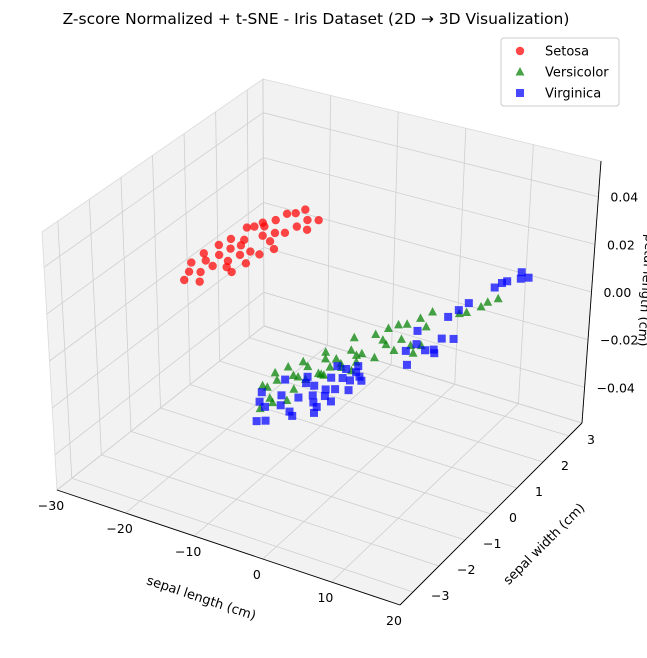  I want to click on z-axis-label: petal length (cm), so click(640, 290).